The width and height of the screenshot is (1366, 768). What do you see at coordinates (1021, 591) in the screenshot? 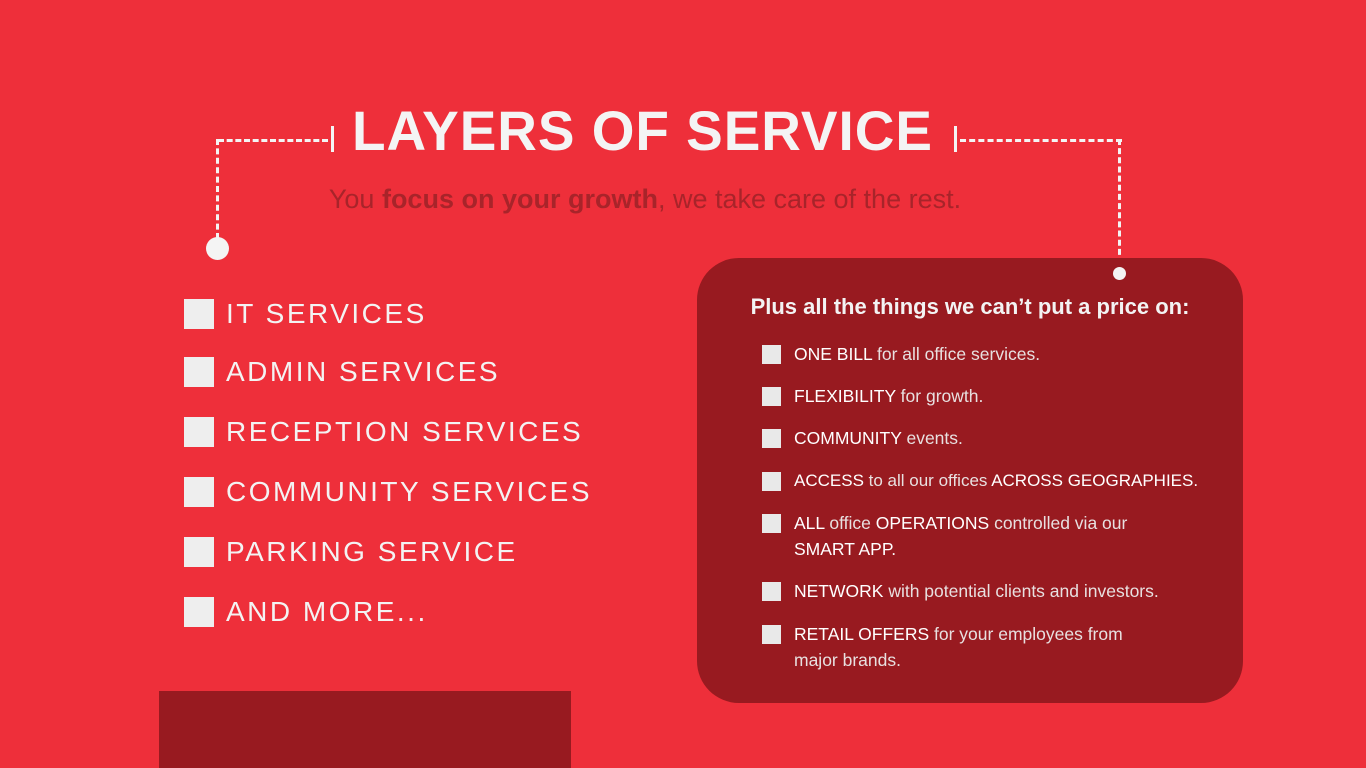
I see `perk-text: with potential clients and investors.` at bounding box center [1021, 591].